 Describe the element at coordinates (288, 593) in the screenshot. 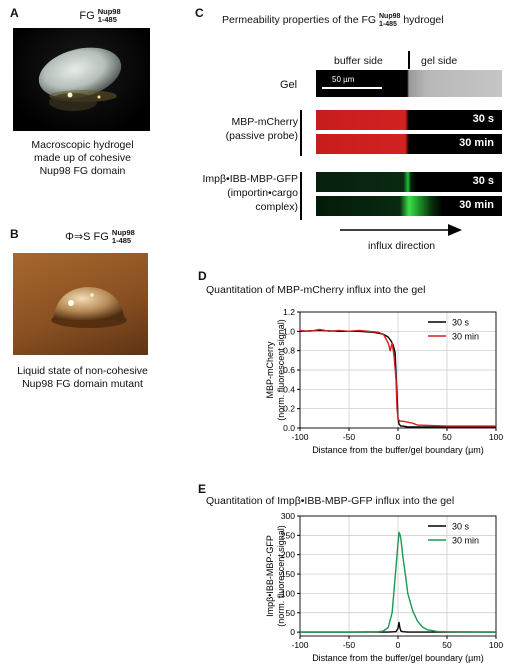

I see `y-tick-label: 100` at that location.